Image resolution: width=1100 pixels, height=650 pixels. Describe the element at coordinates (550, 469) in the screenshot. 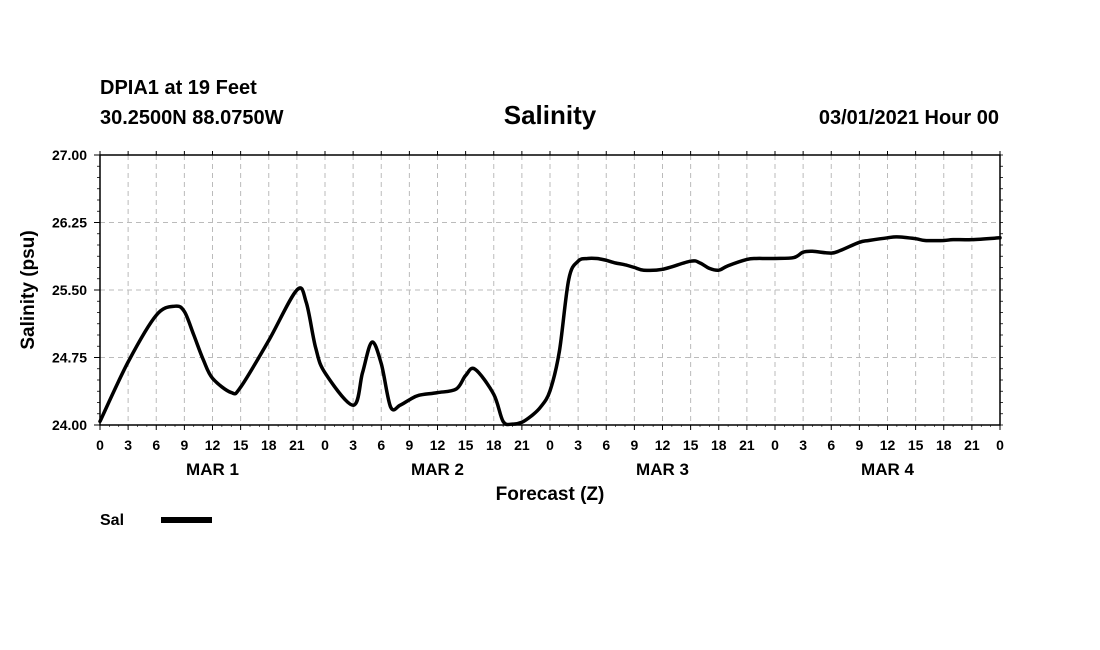

I see `day-labels: MAR 1 MAR 2 MAR 3 MAR 4` at that location.